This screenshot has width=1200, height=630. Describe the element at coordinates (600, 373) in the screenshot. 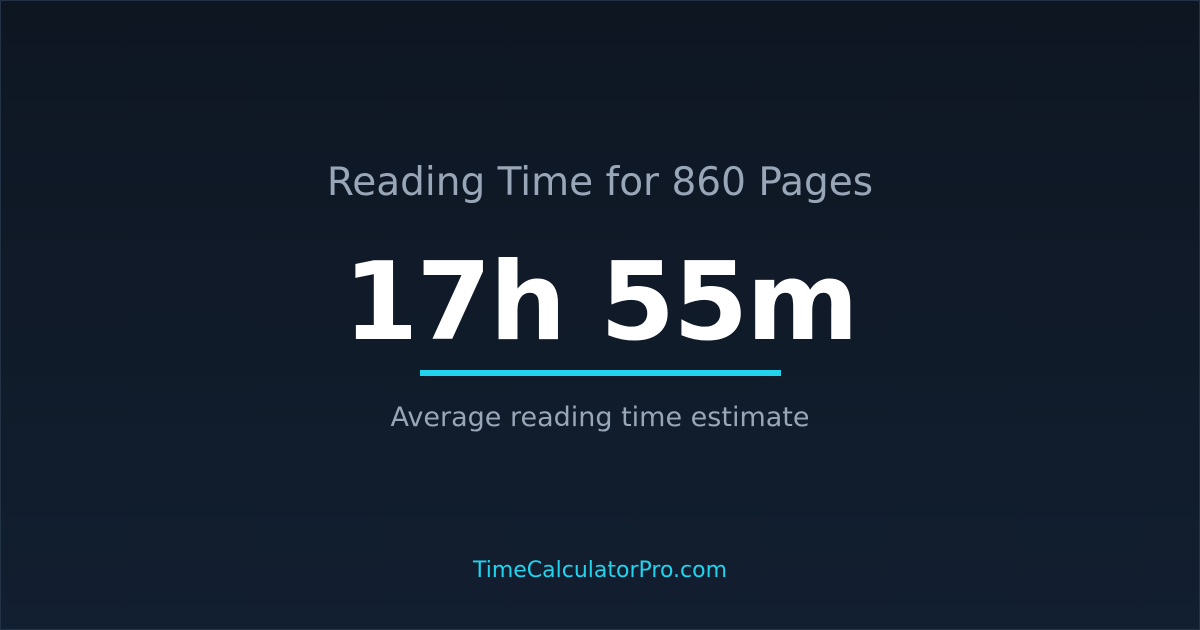

I see `accent-underline` at that location.